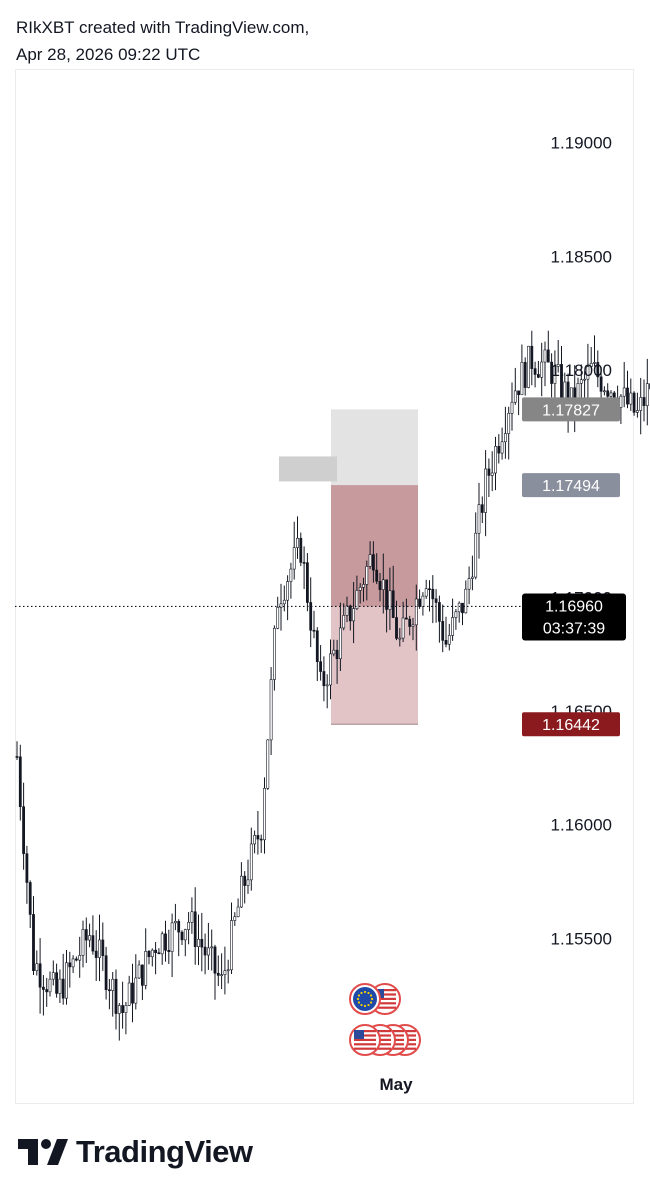 This screenshot has height=1199, width=650. Describe the element at coordinates (108, 54) in the screenshot. I see `header-date-line: Apr 28, 2026 09:22 UTC` at that location.